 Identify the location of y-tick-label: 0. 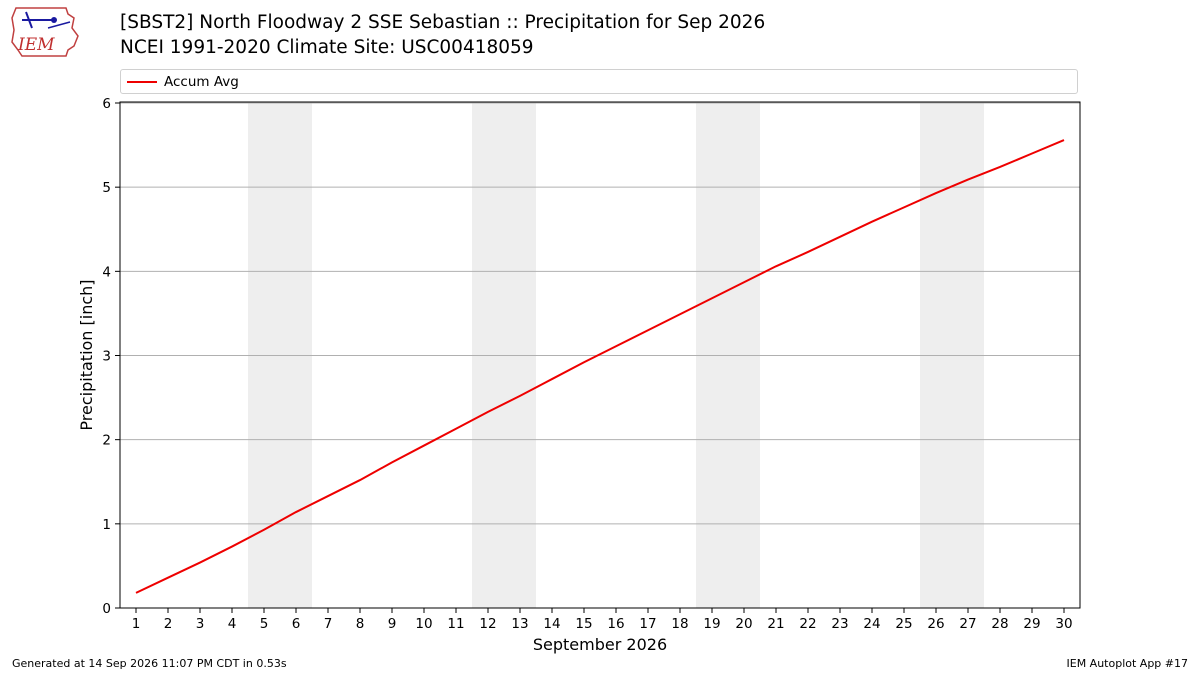
(106, 609).